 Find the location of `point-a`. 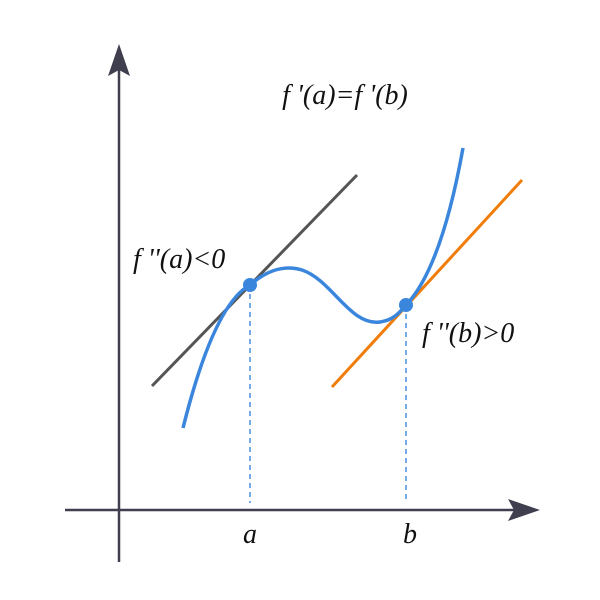

point-a is located at coordinates (250, 285).